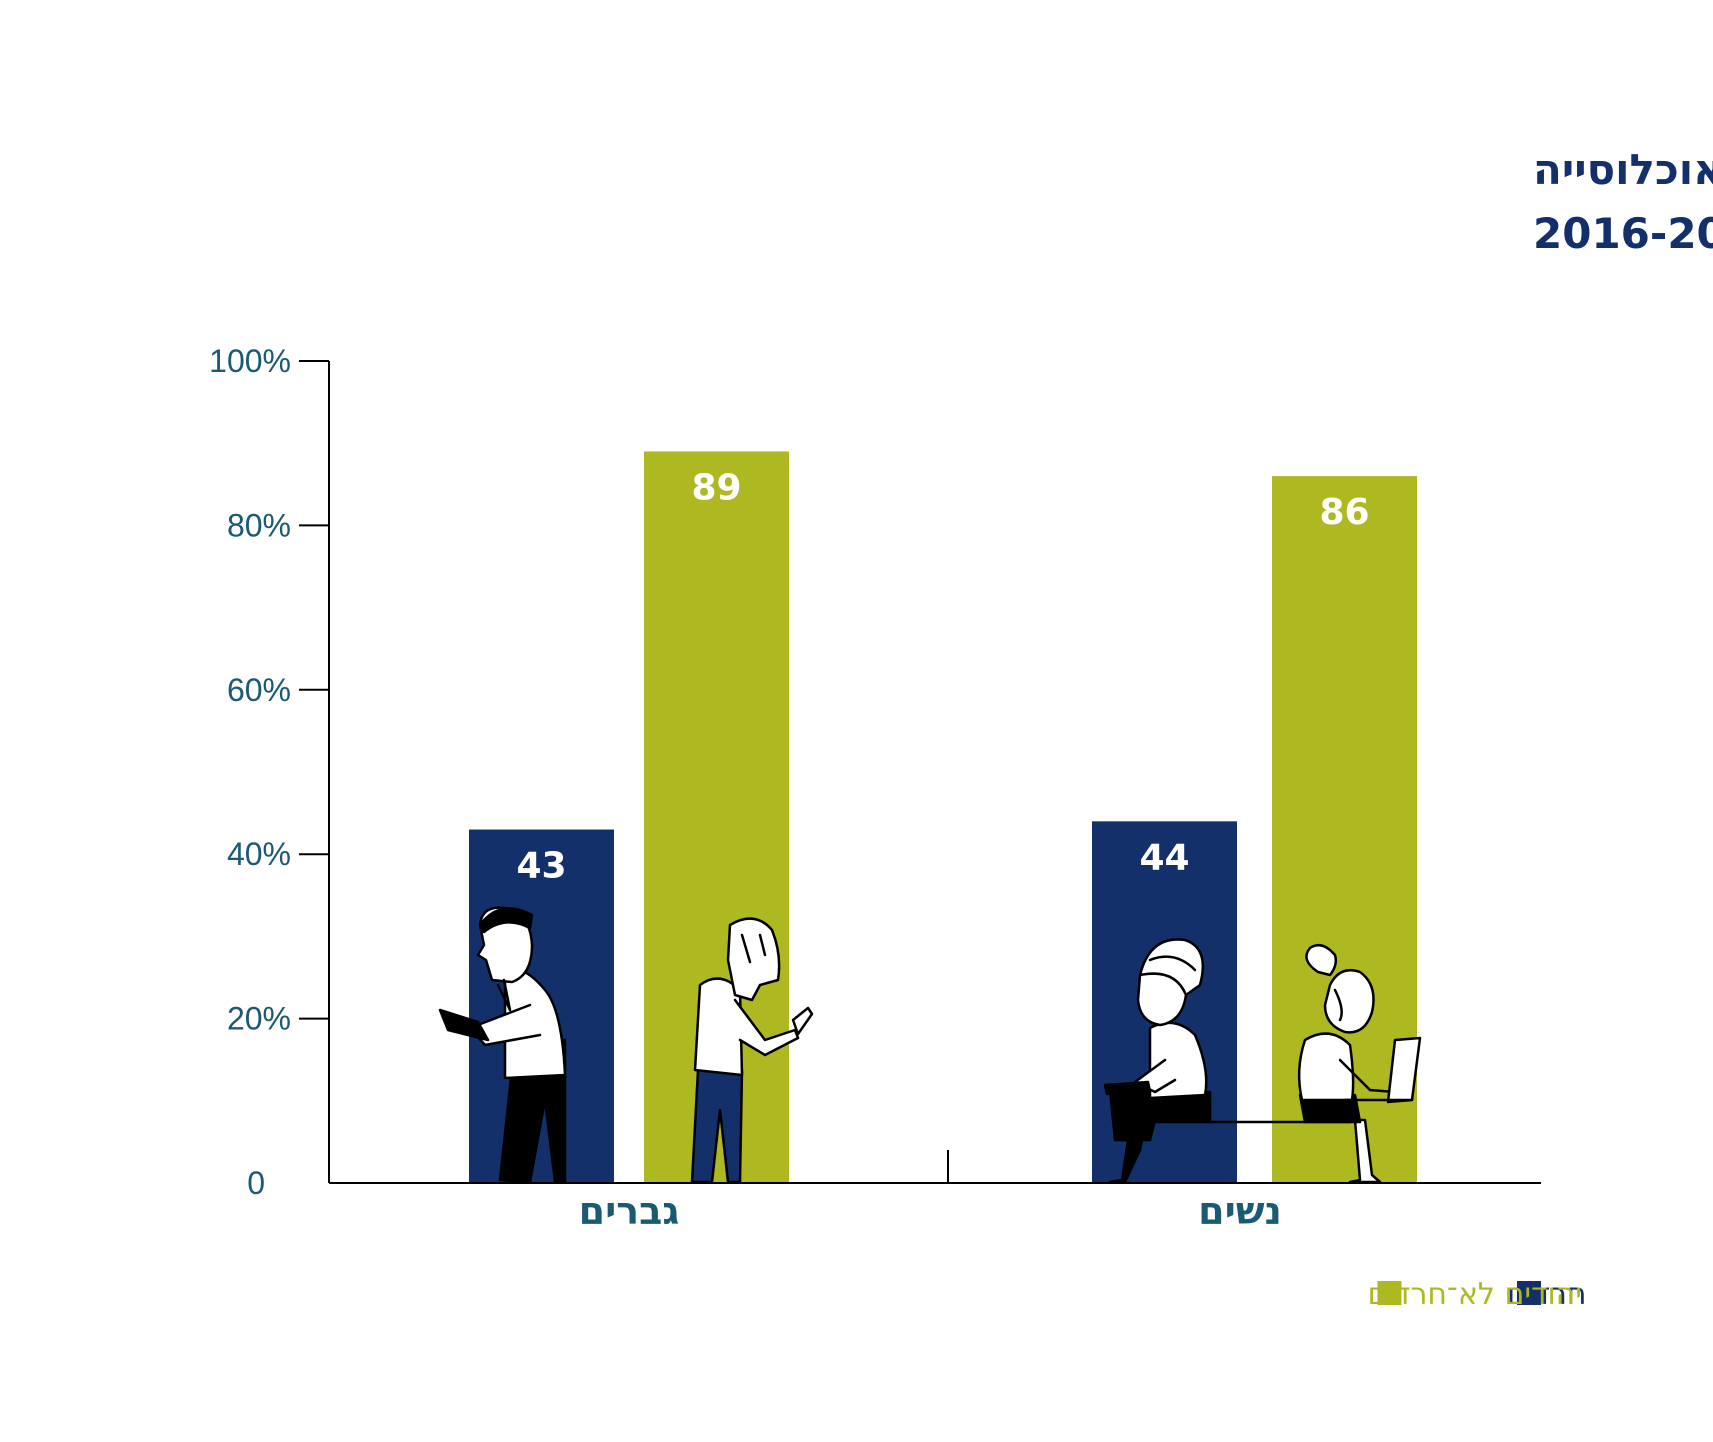  What do you see at coordinates (752, 1050) in the screenshot?
I see `man-with-phone-icon` at bounding box center [752, 1050].